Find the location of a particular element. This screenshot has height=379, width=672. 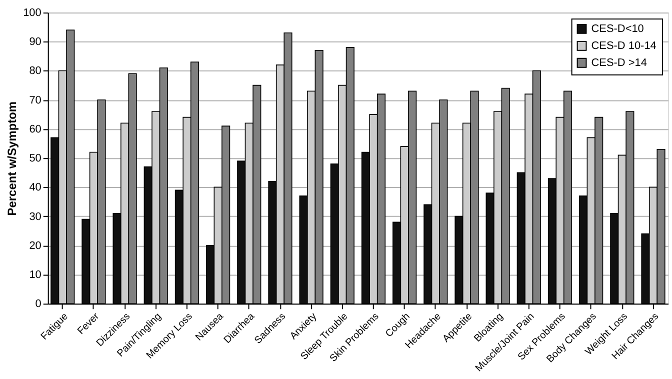

y-axis-title: Percent w/Symptom is located at coordinates (12, 158).